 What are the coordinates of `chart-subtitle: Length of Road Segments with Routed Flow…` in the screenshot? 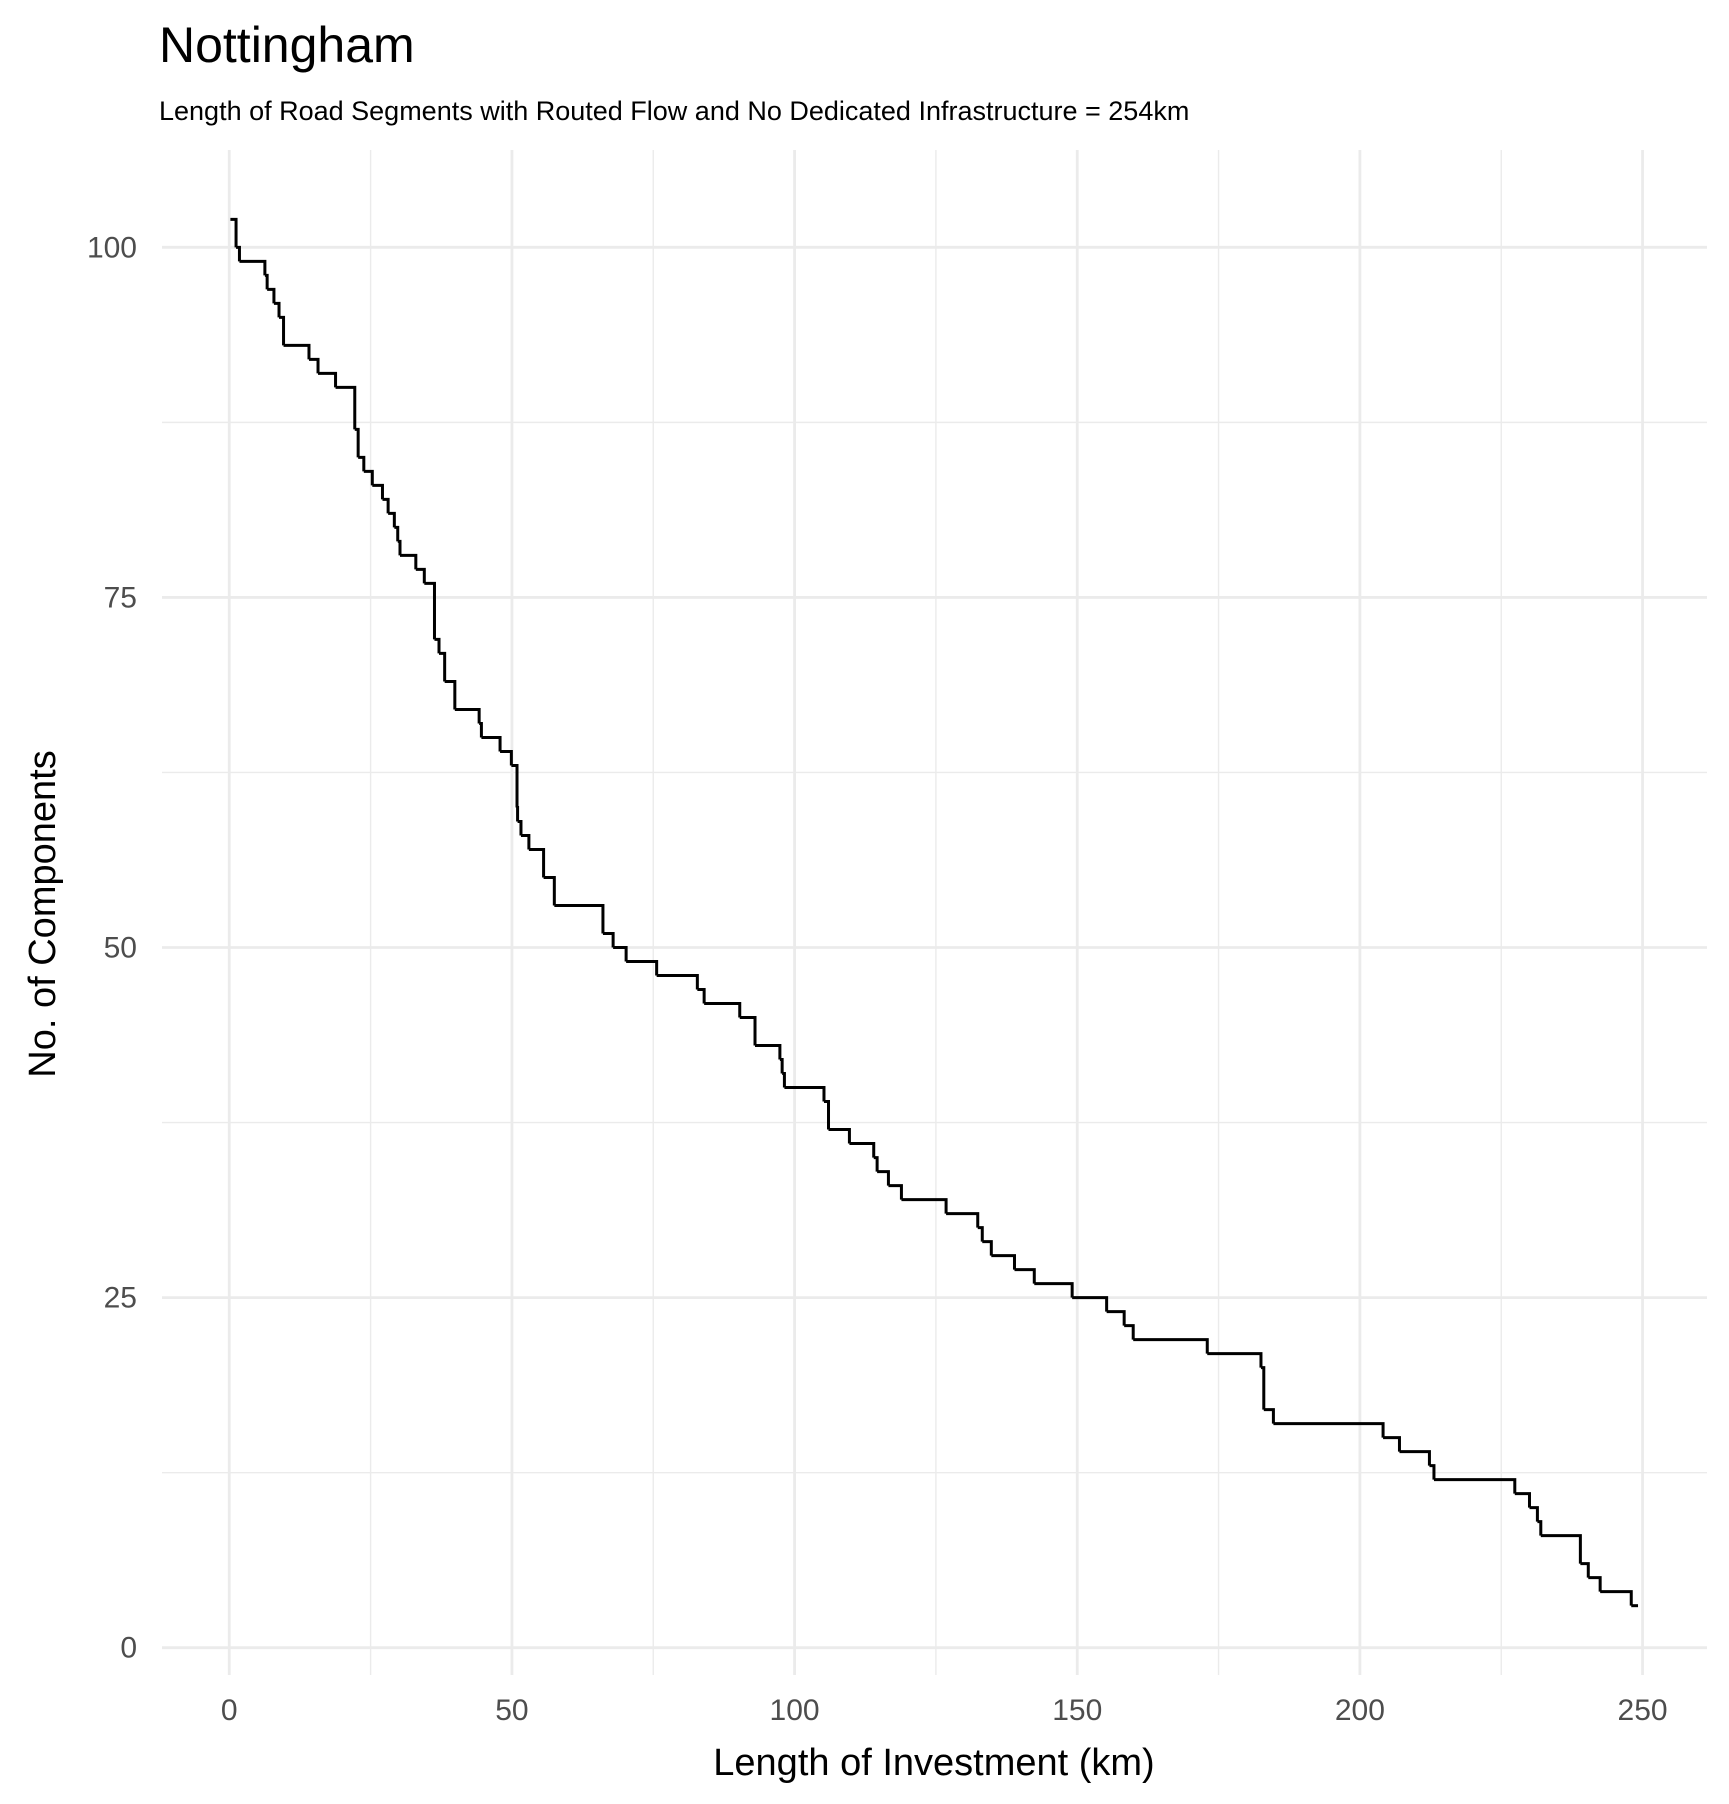 It's located at (674, 111).